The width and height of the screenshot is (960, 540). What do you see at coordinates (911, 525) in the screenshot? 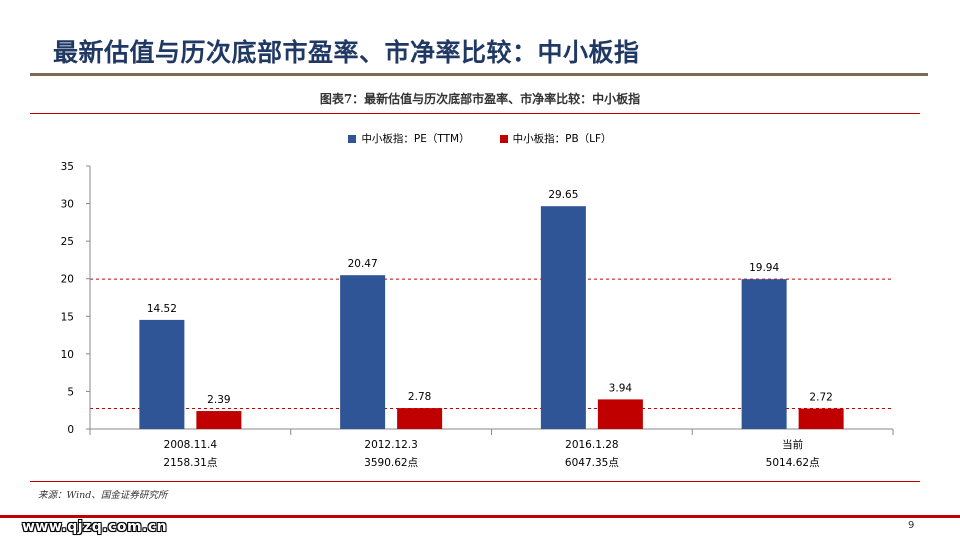
I see `page-number: 9` at bounding box center [911, 525].